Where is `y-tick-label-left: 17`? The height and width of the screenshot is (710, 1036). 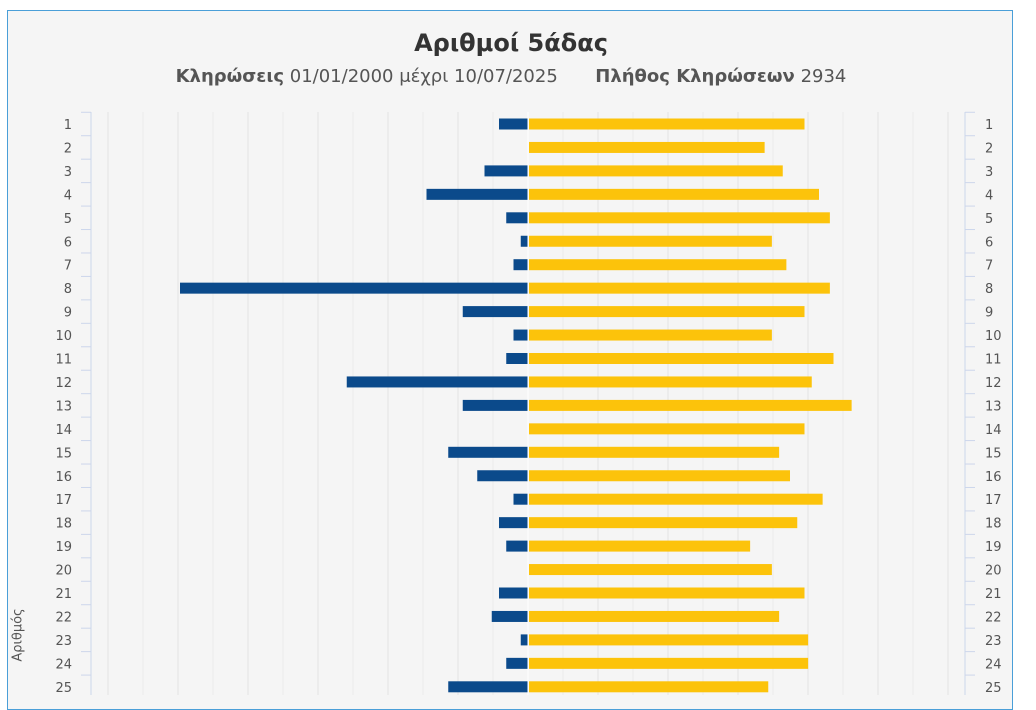 y-tick-label-left: 17 is located at coordinates (63, 500).